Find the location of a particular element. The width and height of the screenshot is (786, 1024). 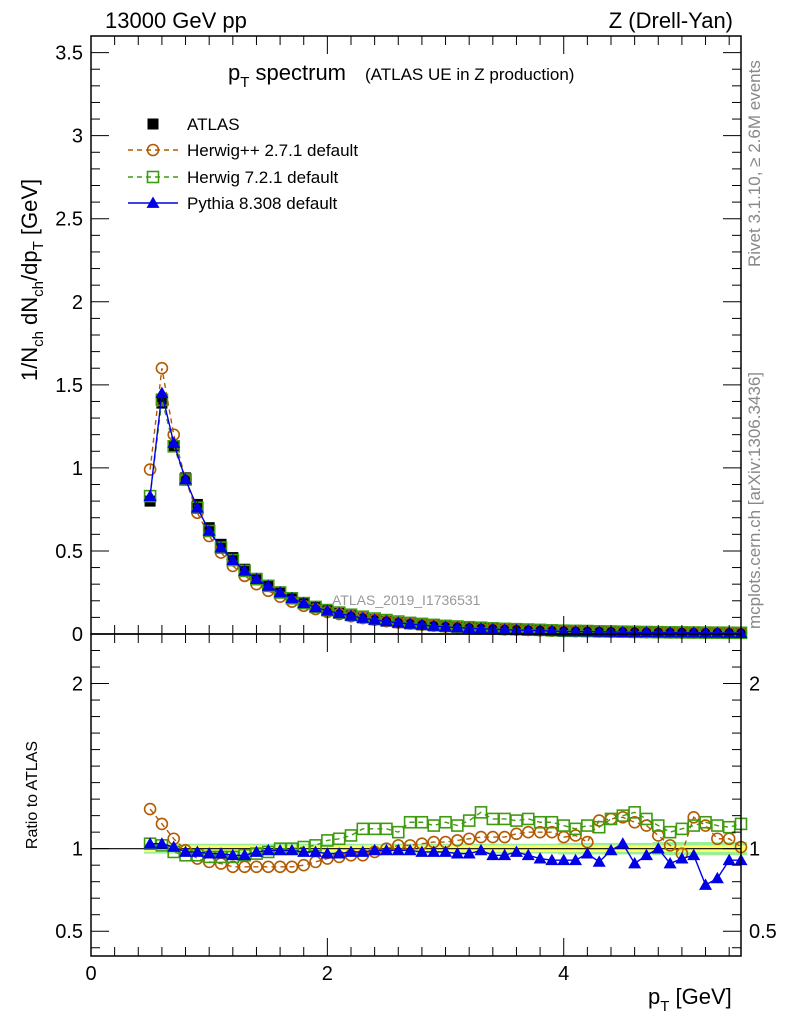

ratio-ytick-label-right: 1 is located at coordinates (754, 850).